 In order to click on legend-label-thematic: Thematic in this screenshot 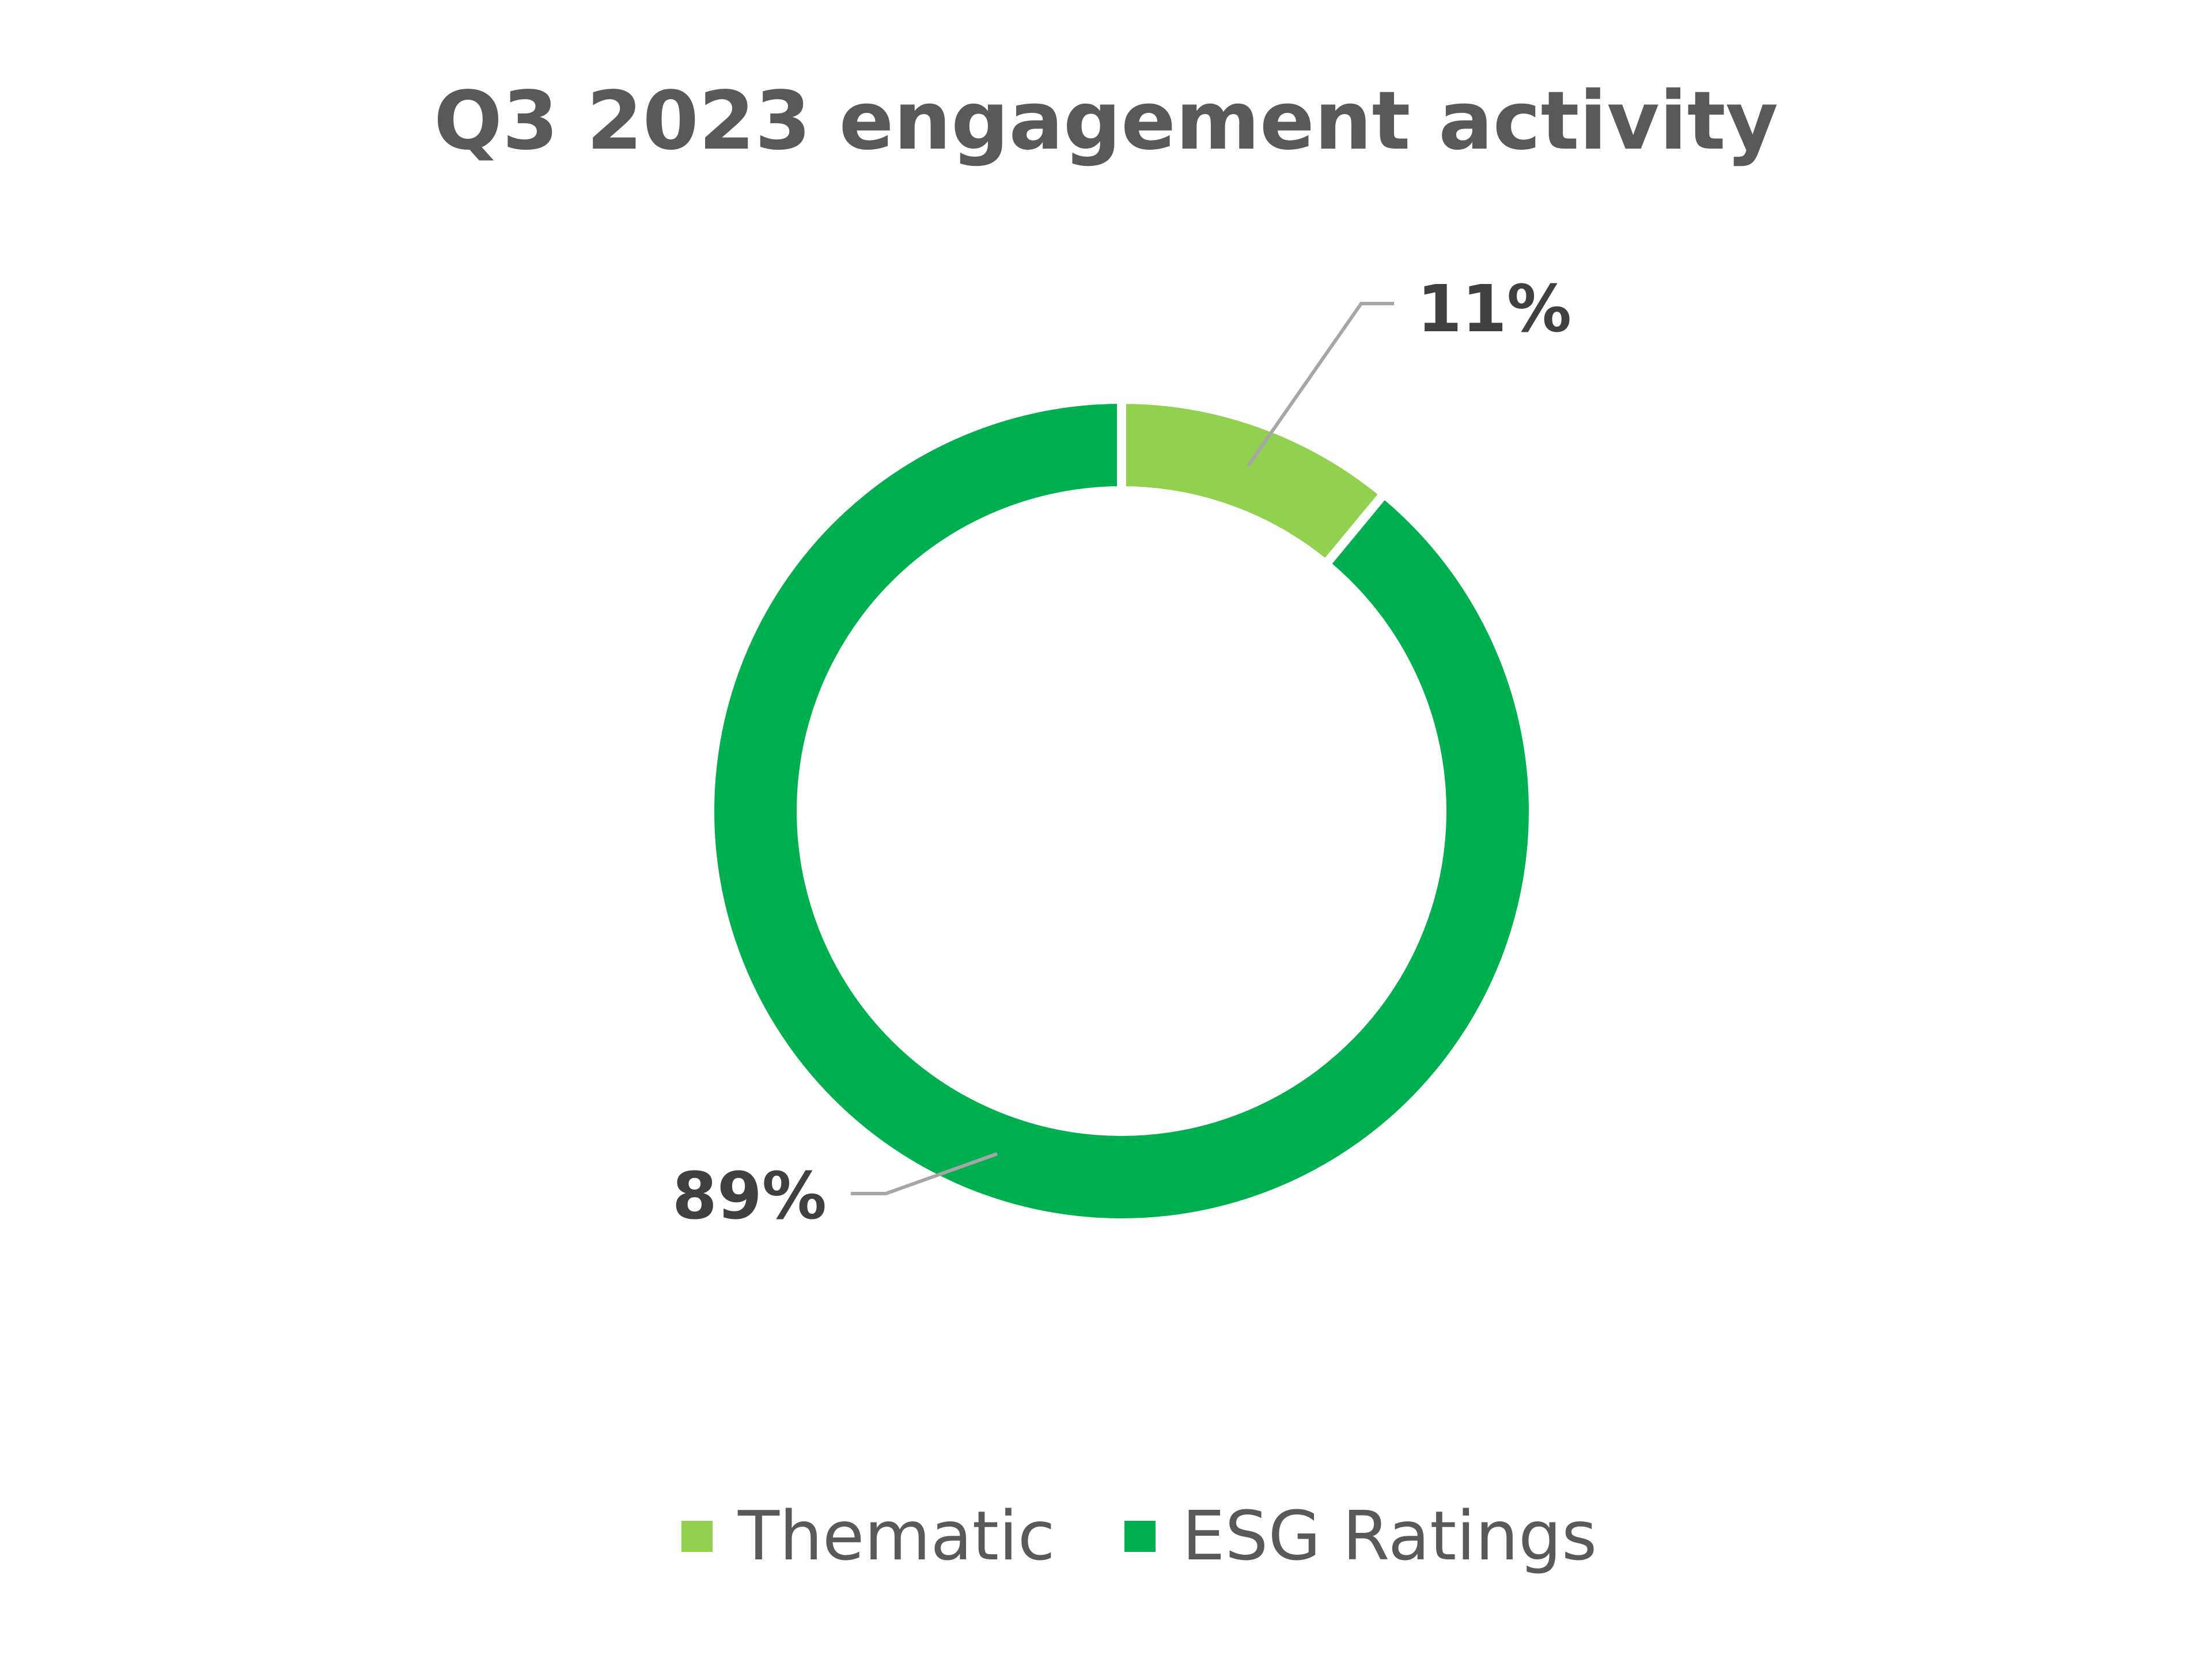, I will do `click(896, 1536)`.